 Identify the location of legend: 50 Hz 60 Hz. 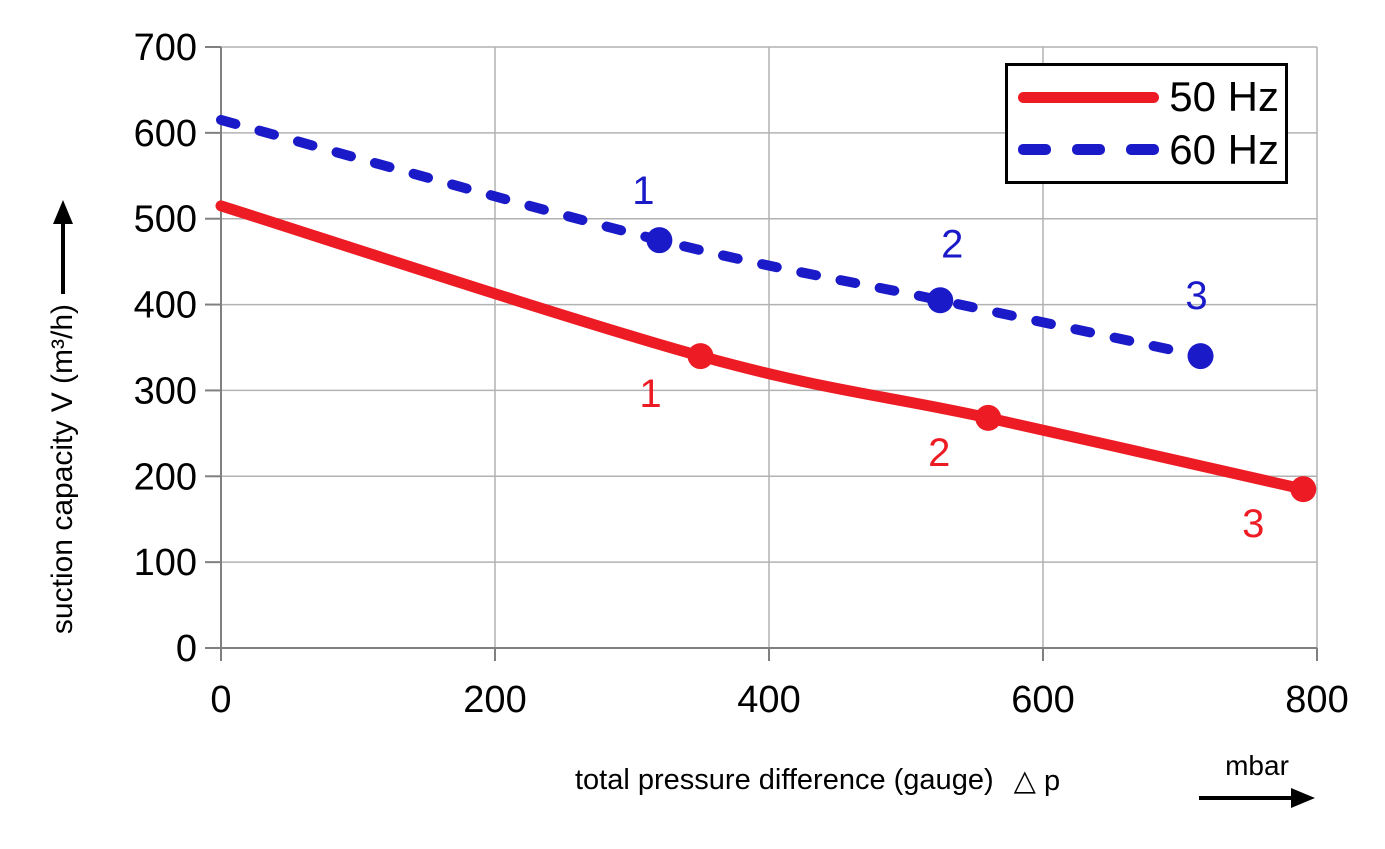
(1146, 123).